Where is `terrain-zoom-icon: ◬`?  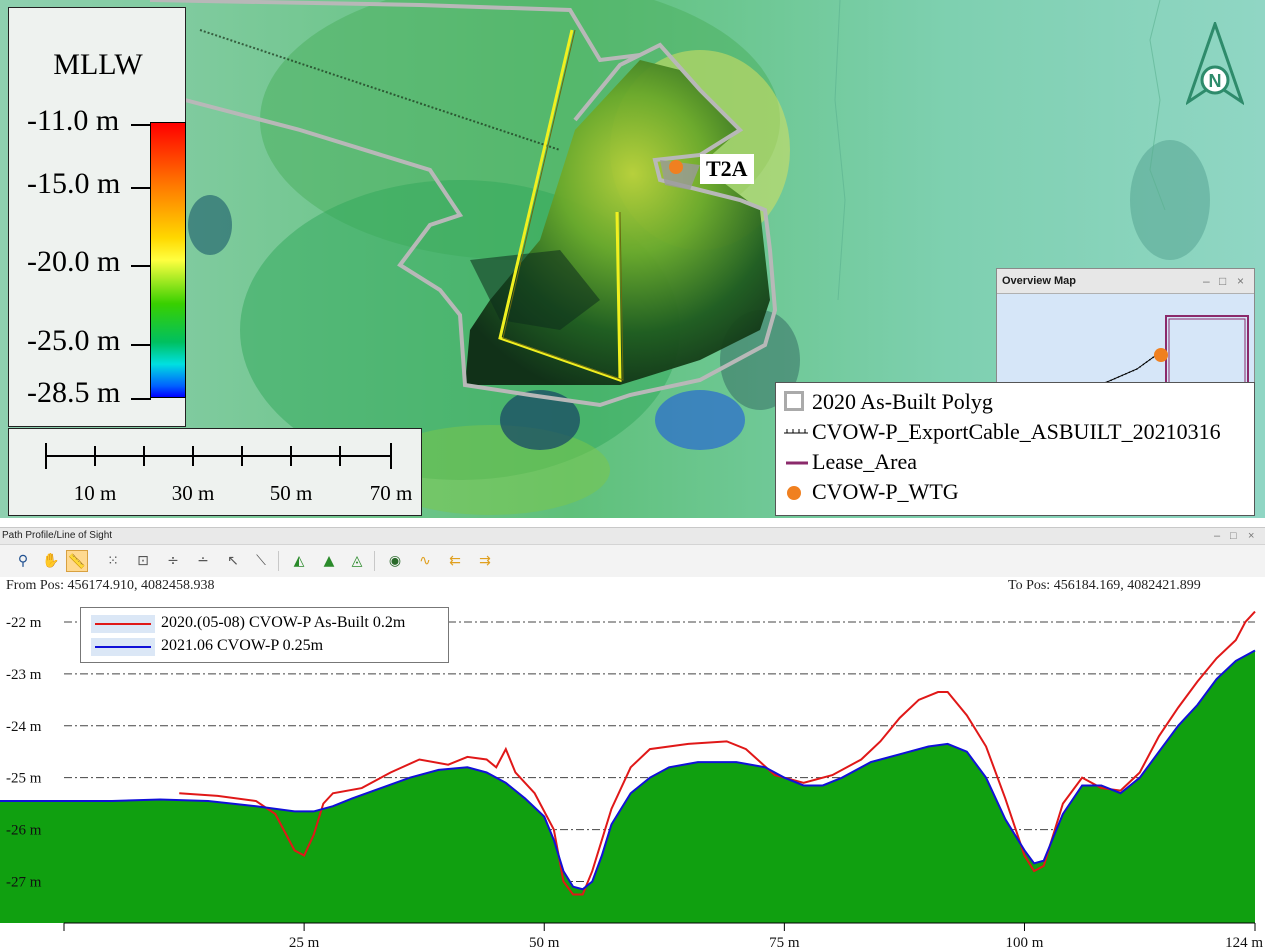
terrain-zoom-icon: ◬ is located at coordinates (357, 561).